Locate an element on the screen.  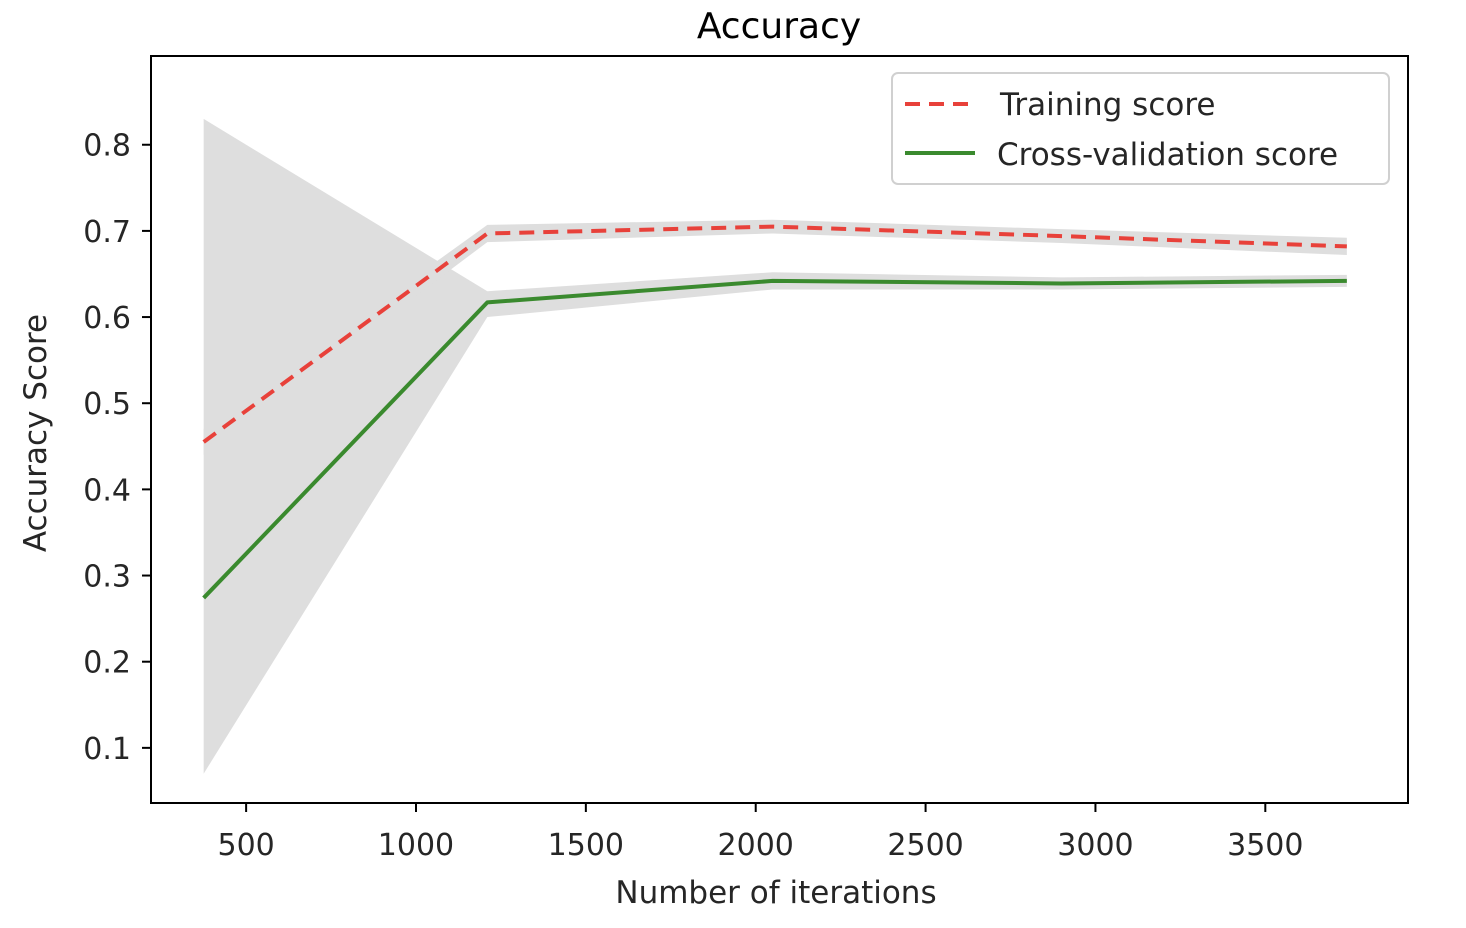
y-axis-label: Accuracy Score is located at coordinates (36, 433).